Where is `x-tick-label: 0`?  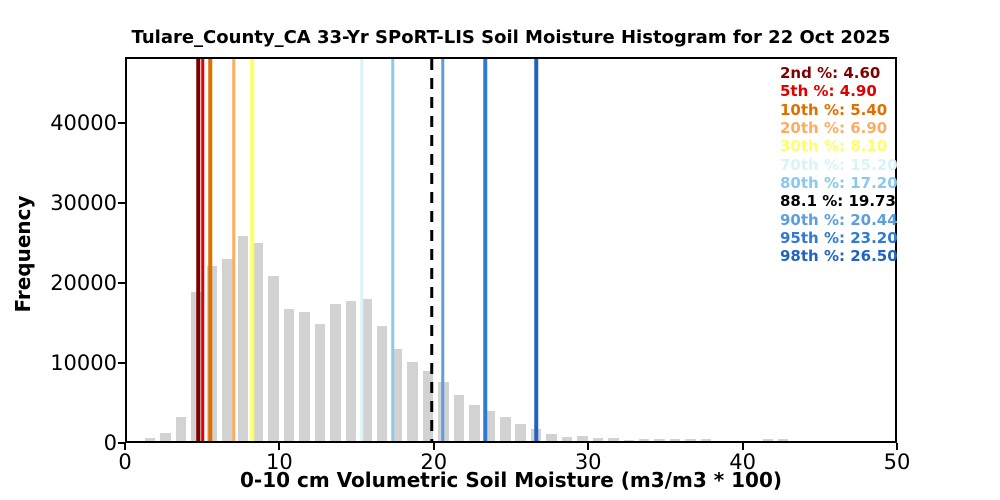 x-tick-label: 0 is located at coordinates (125, 462).